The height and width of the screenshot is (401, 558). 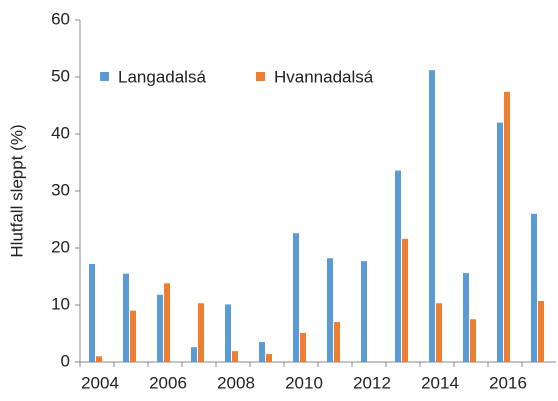 I want to click on x-tick-label: 2016, so click(x=508, y=382).